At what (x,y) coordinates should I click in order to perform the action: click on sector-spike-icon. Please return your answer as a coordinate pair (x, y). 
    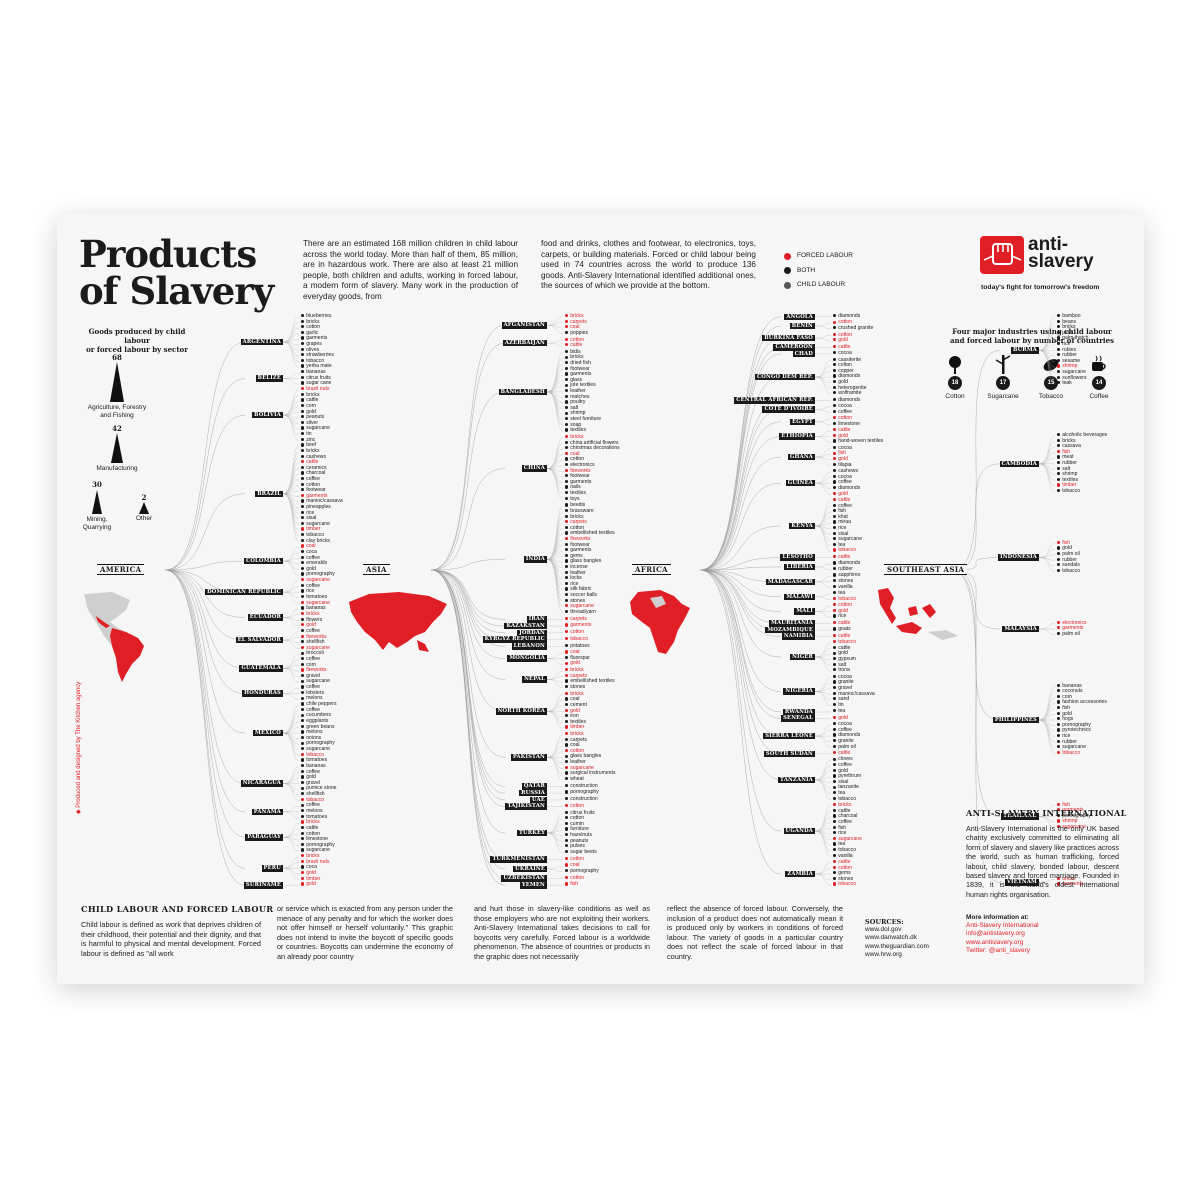
    Looking at the image, I should click on (117, 382).